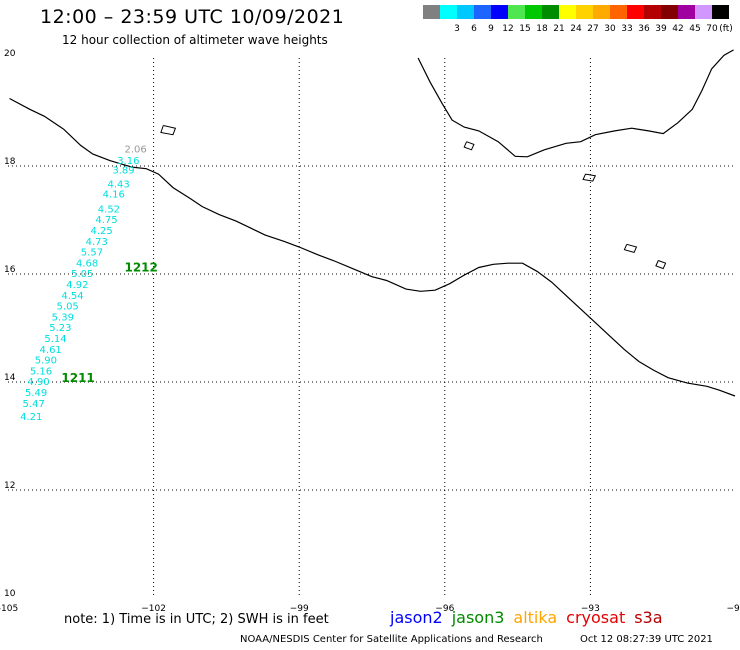 This screenshot has height=650, width=740. I want to click on wave-height-value: 5.16, so click(41, 371).